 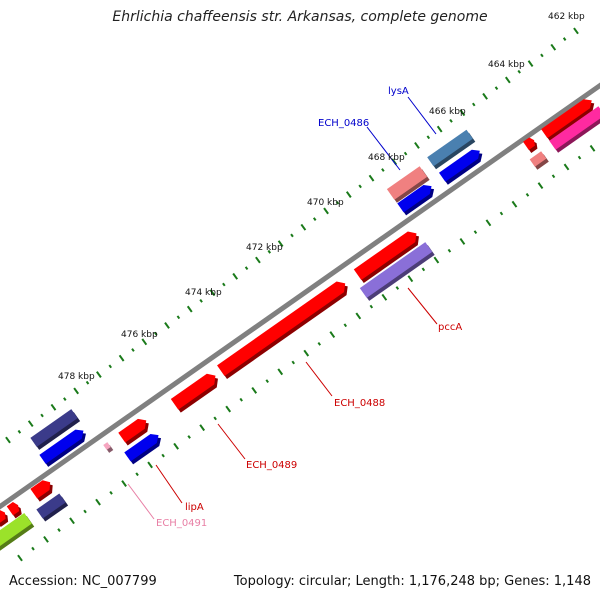 I want to click on gene-label-ech-0489: ECH_0489, so click(x=271, y=465).